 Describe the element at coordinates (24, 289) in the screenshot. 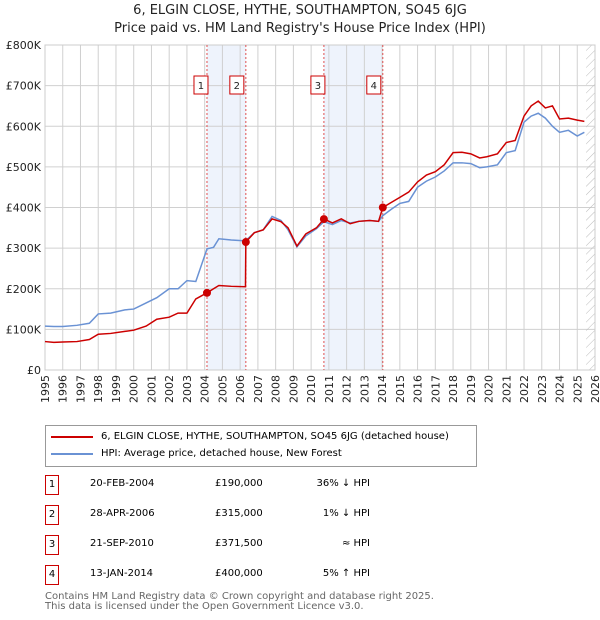

I see `y-tick-label: £200K` at that location.